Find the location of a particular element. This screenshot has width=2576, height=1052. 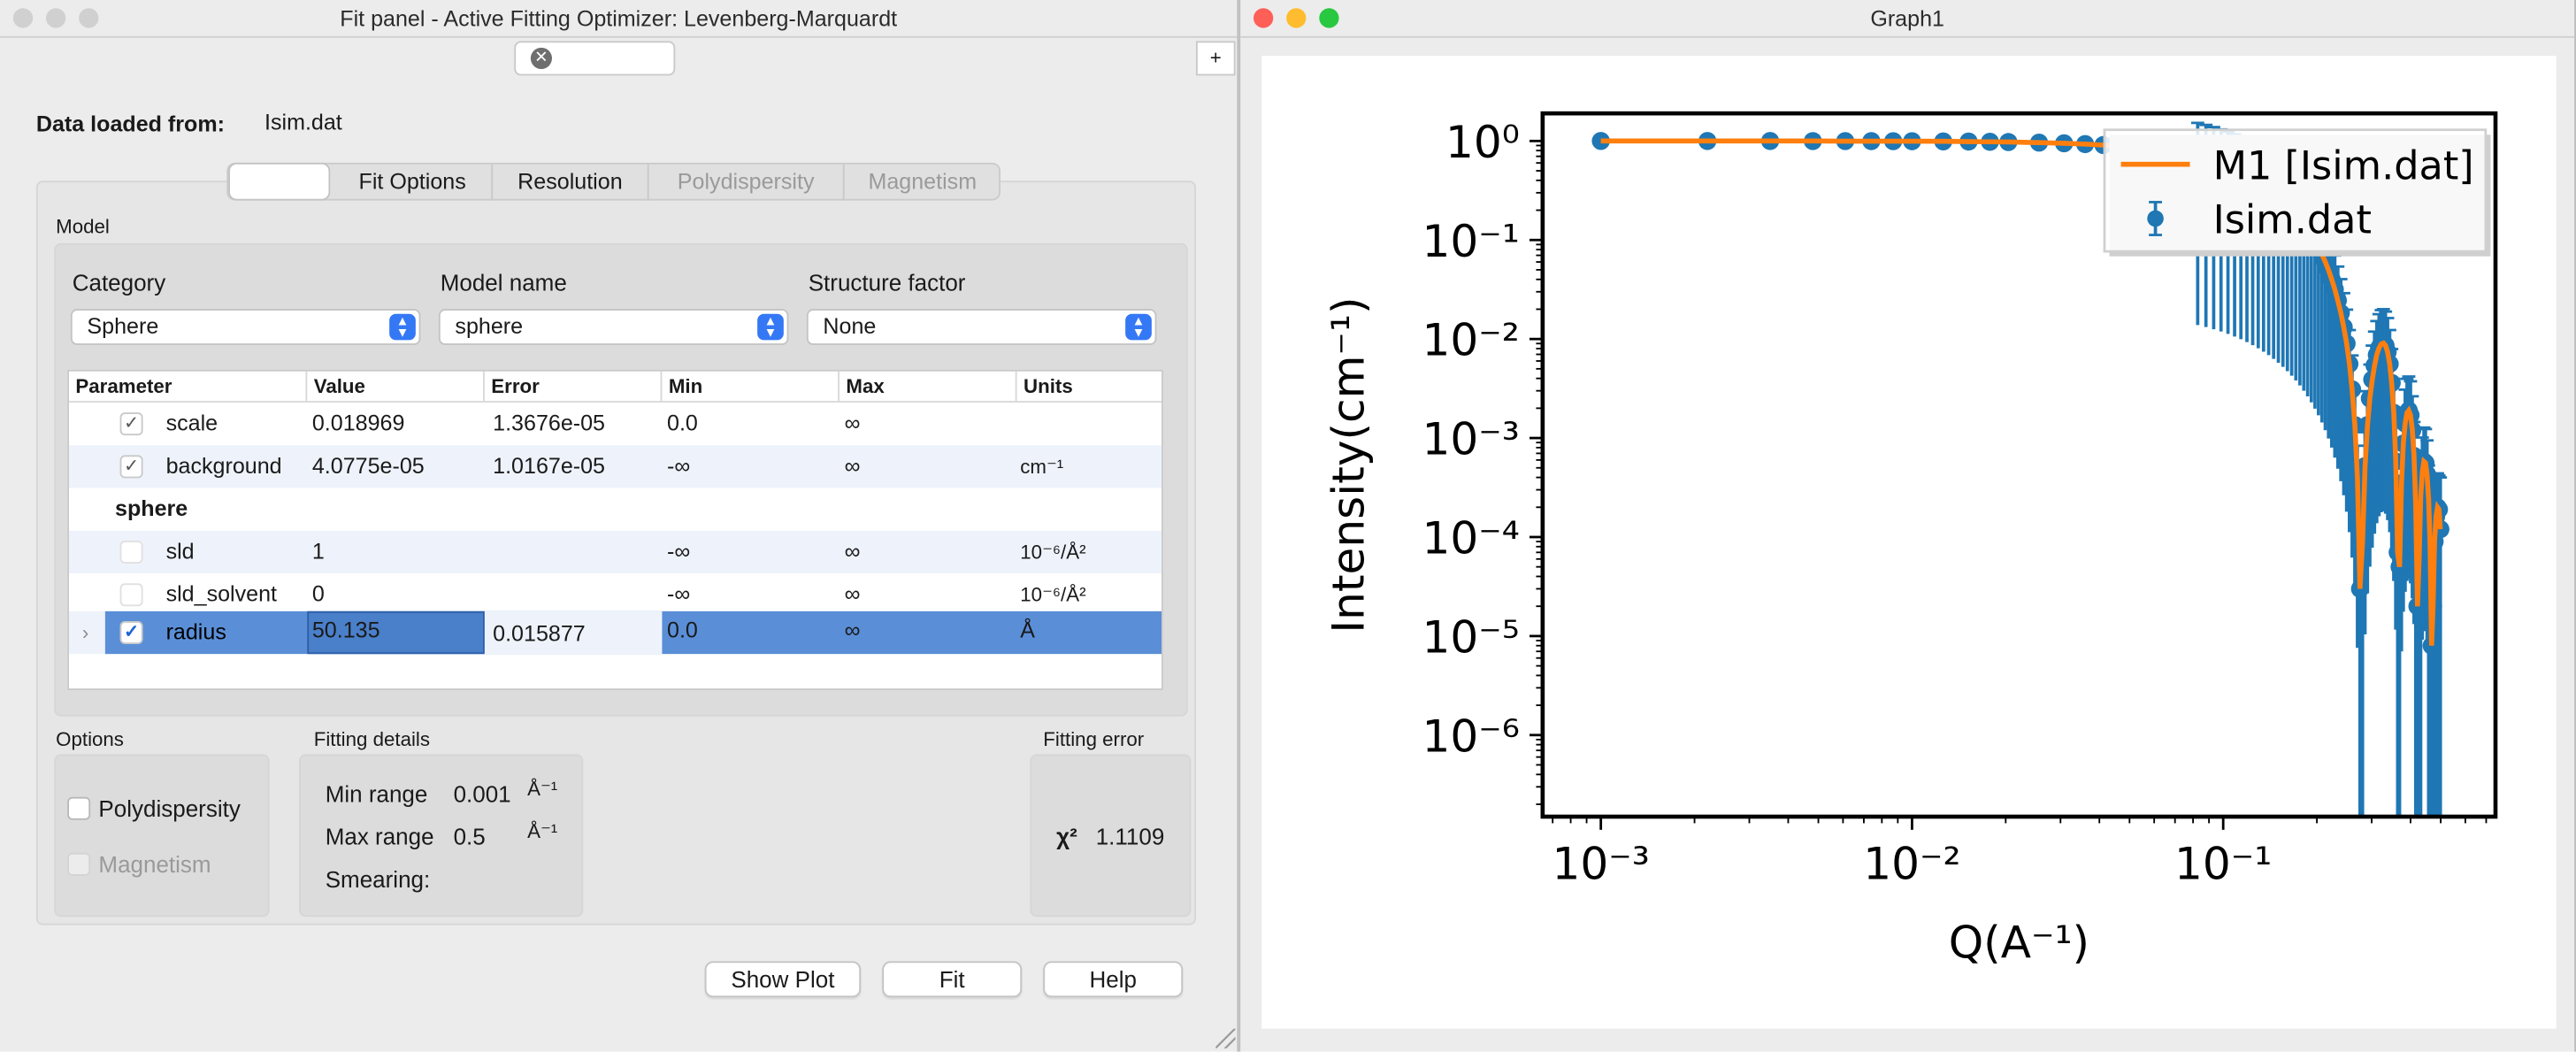

chi2-value: 1.1109 is located at coordinates (1130, 836).